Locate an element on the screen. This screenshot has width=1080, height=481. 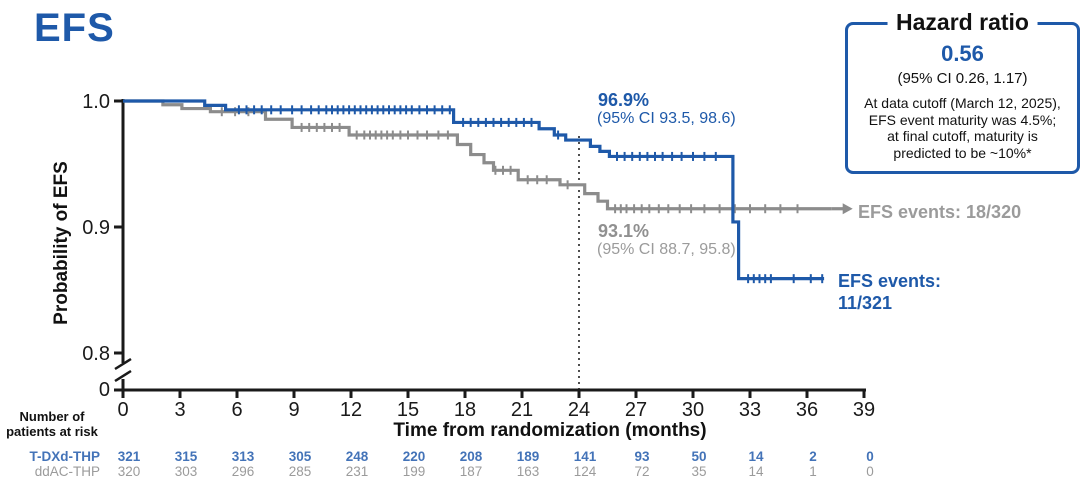
risk-value: 231 is located at coordinates (357, 471).